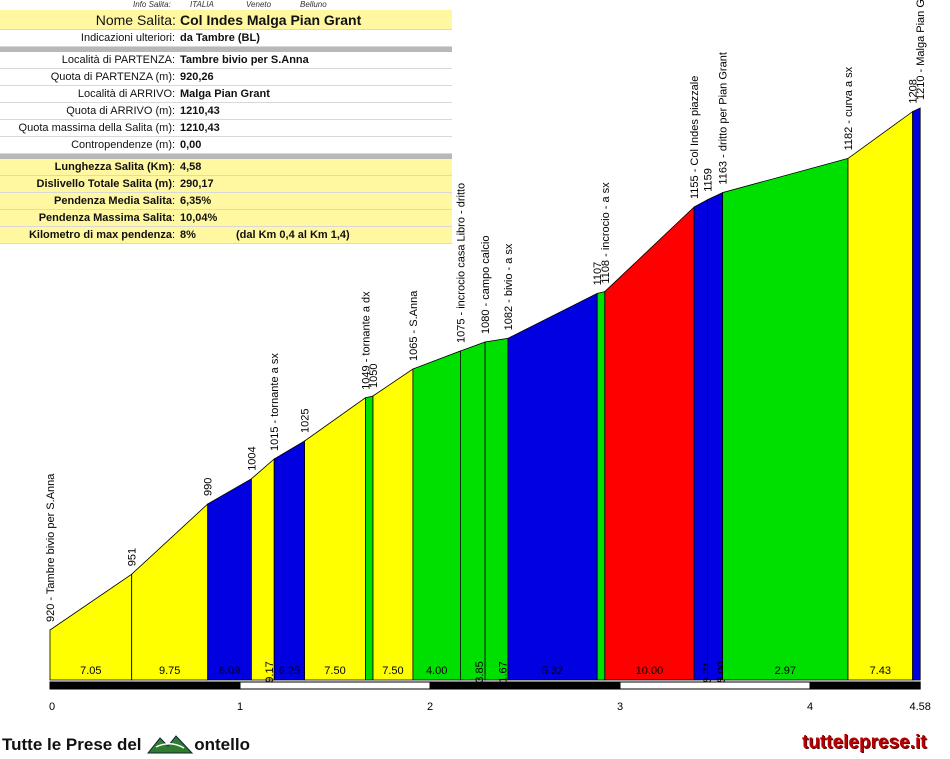  I want to click on info-row: Quota di ARRIVO (m) : 1210,43, so click(226, 111).